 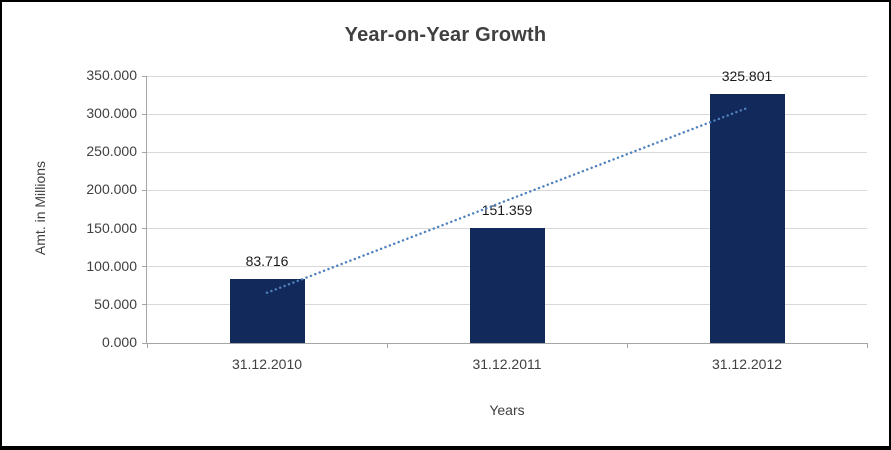 I want to click on y-tick-label: 0.000, so click(x=119, y=342).